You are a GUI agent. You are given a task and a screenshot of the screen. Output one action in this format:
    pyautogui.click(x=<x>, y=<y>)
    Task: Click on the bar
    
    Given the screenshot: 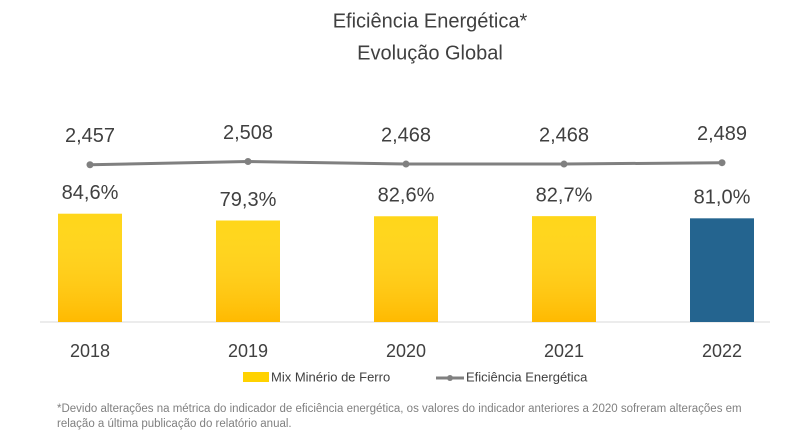 What is the action you would take?
    pyautogui.click(x=722, y=270)
    